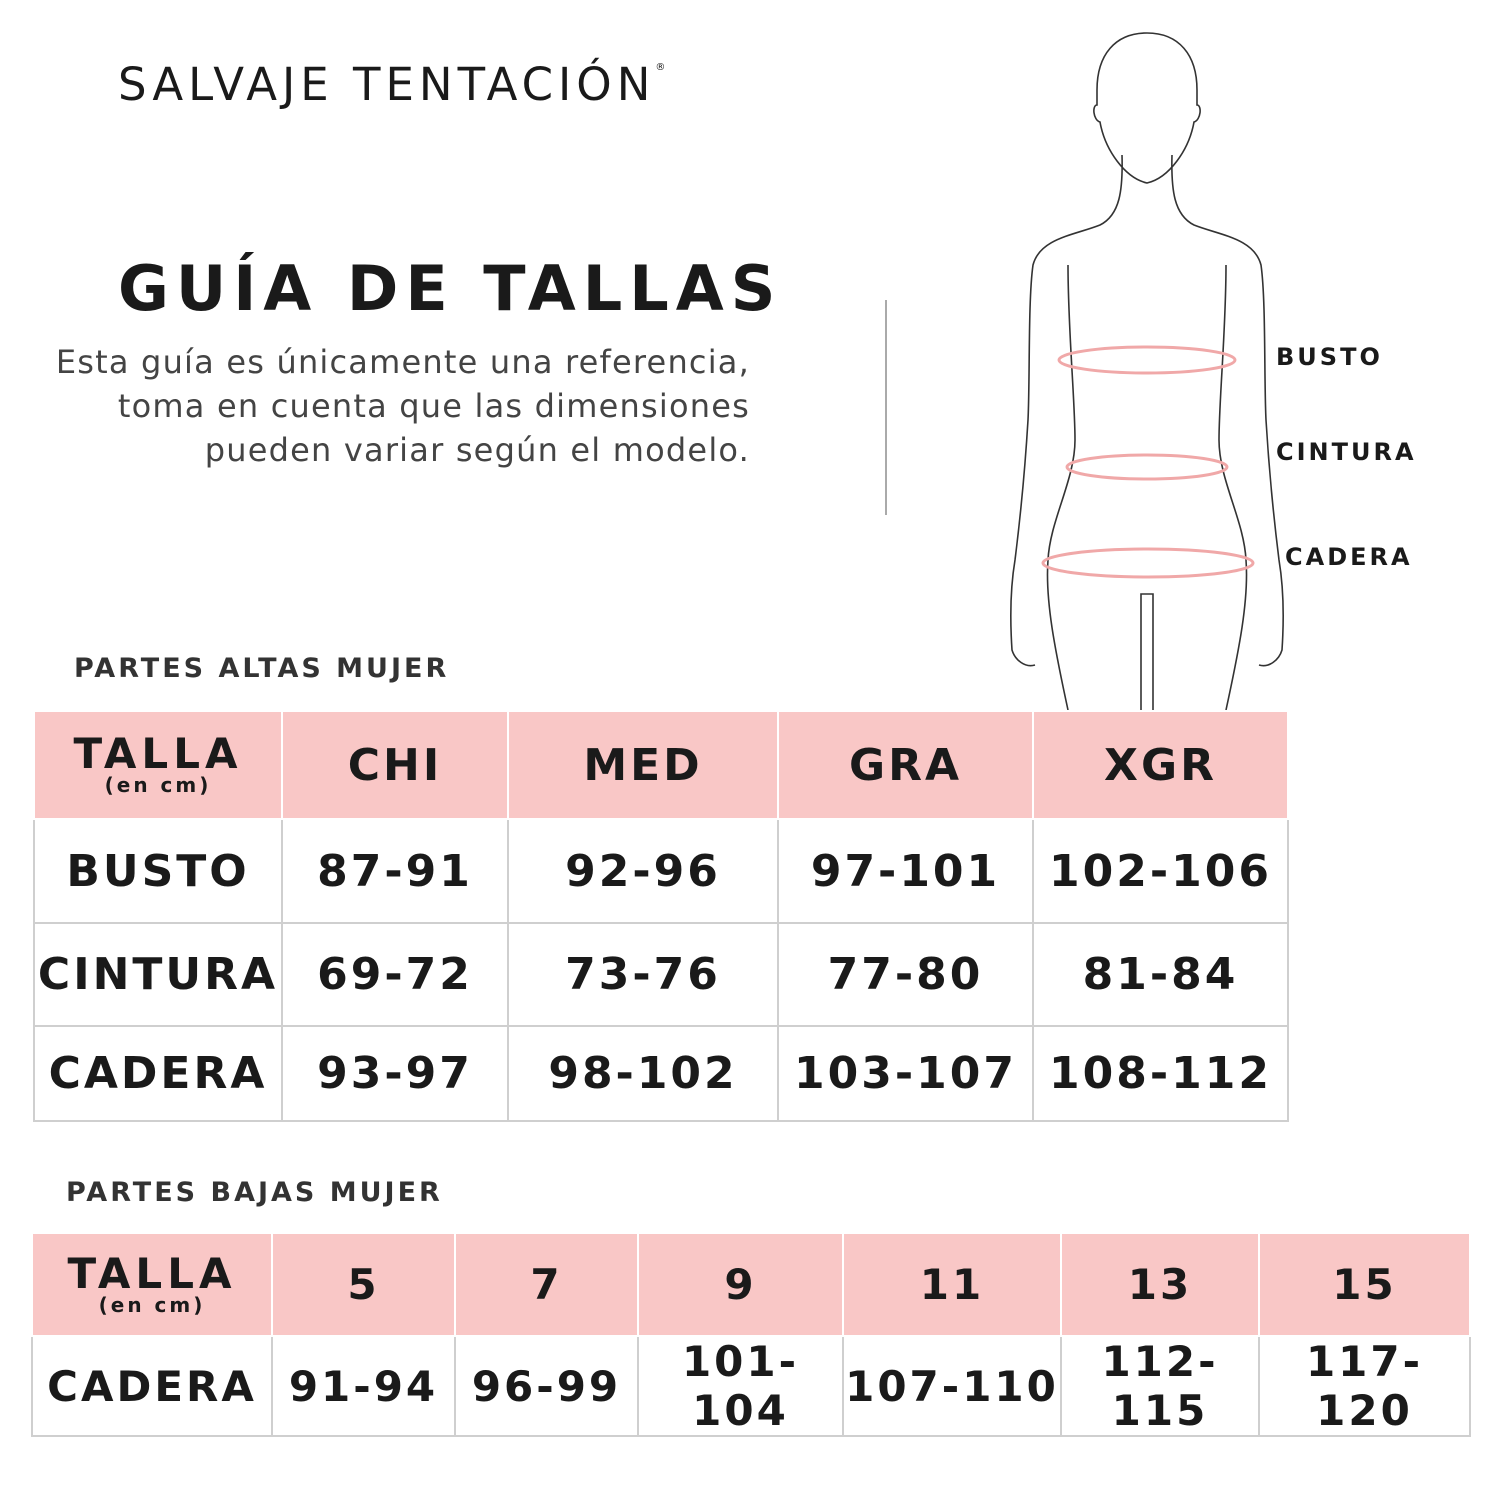 The height and width of the screenshot is (1500, 1500). What do you see at coordinates (1160, 1386) in the screenshot?
I see `table-cell: 112-115` at bounding box center [1160, 1386].